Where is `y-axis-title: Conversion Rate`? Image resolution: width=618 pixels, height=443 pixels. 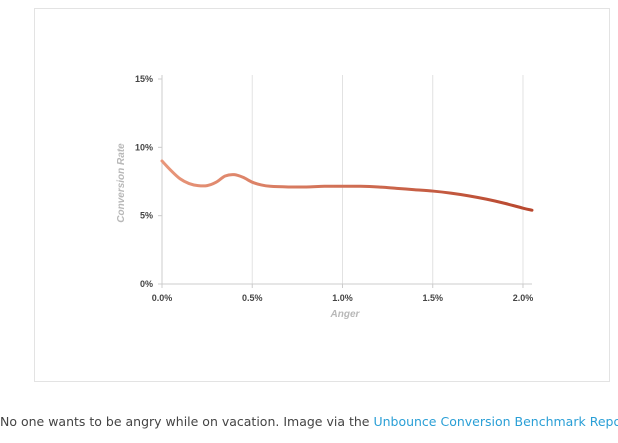 y-axis-title: Conversion Rate is located at coordinates (121, 183).